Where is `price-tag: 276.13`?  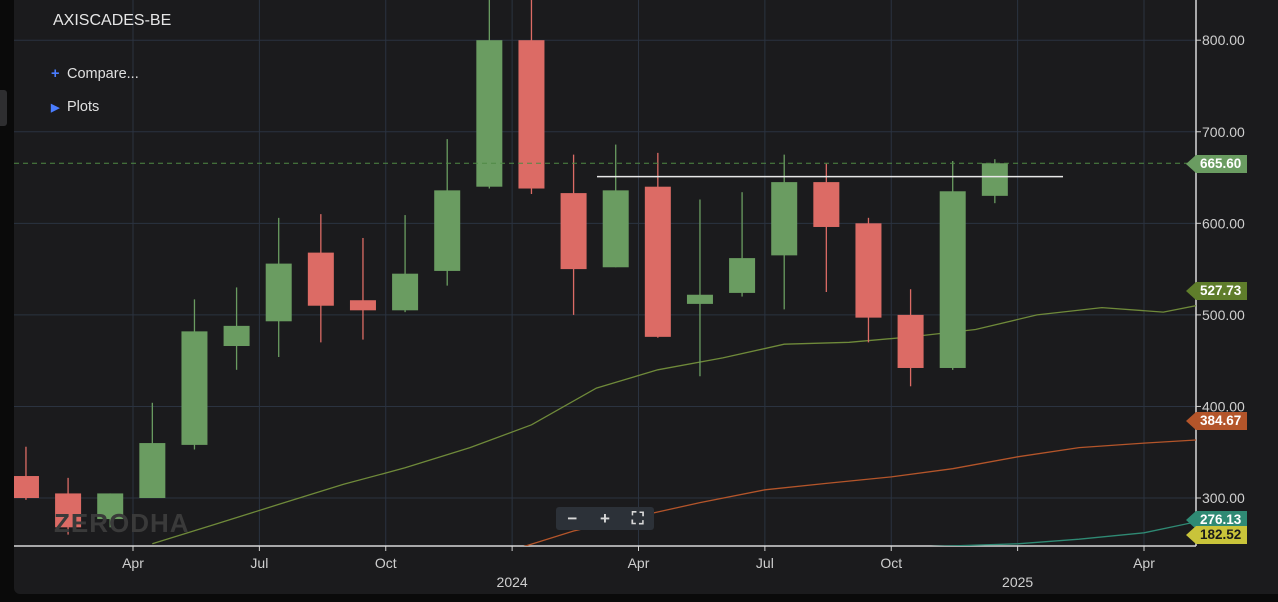
price-tag: 276.13 is located at coordinates (1217, 520).